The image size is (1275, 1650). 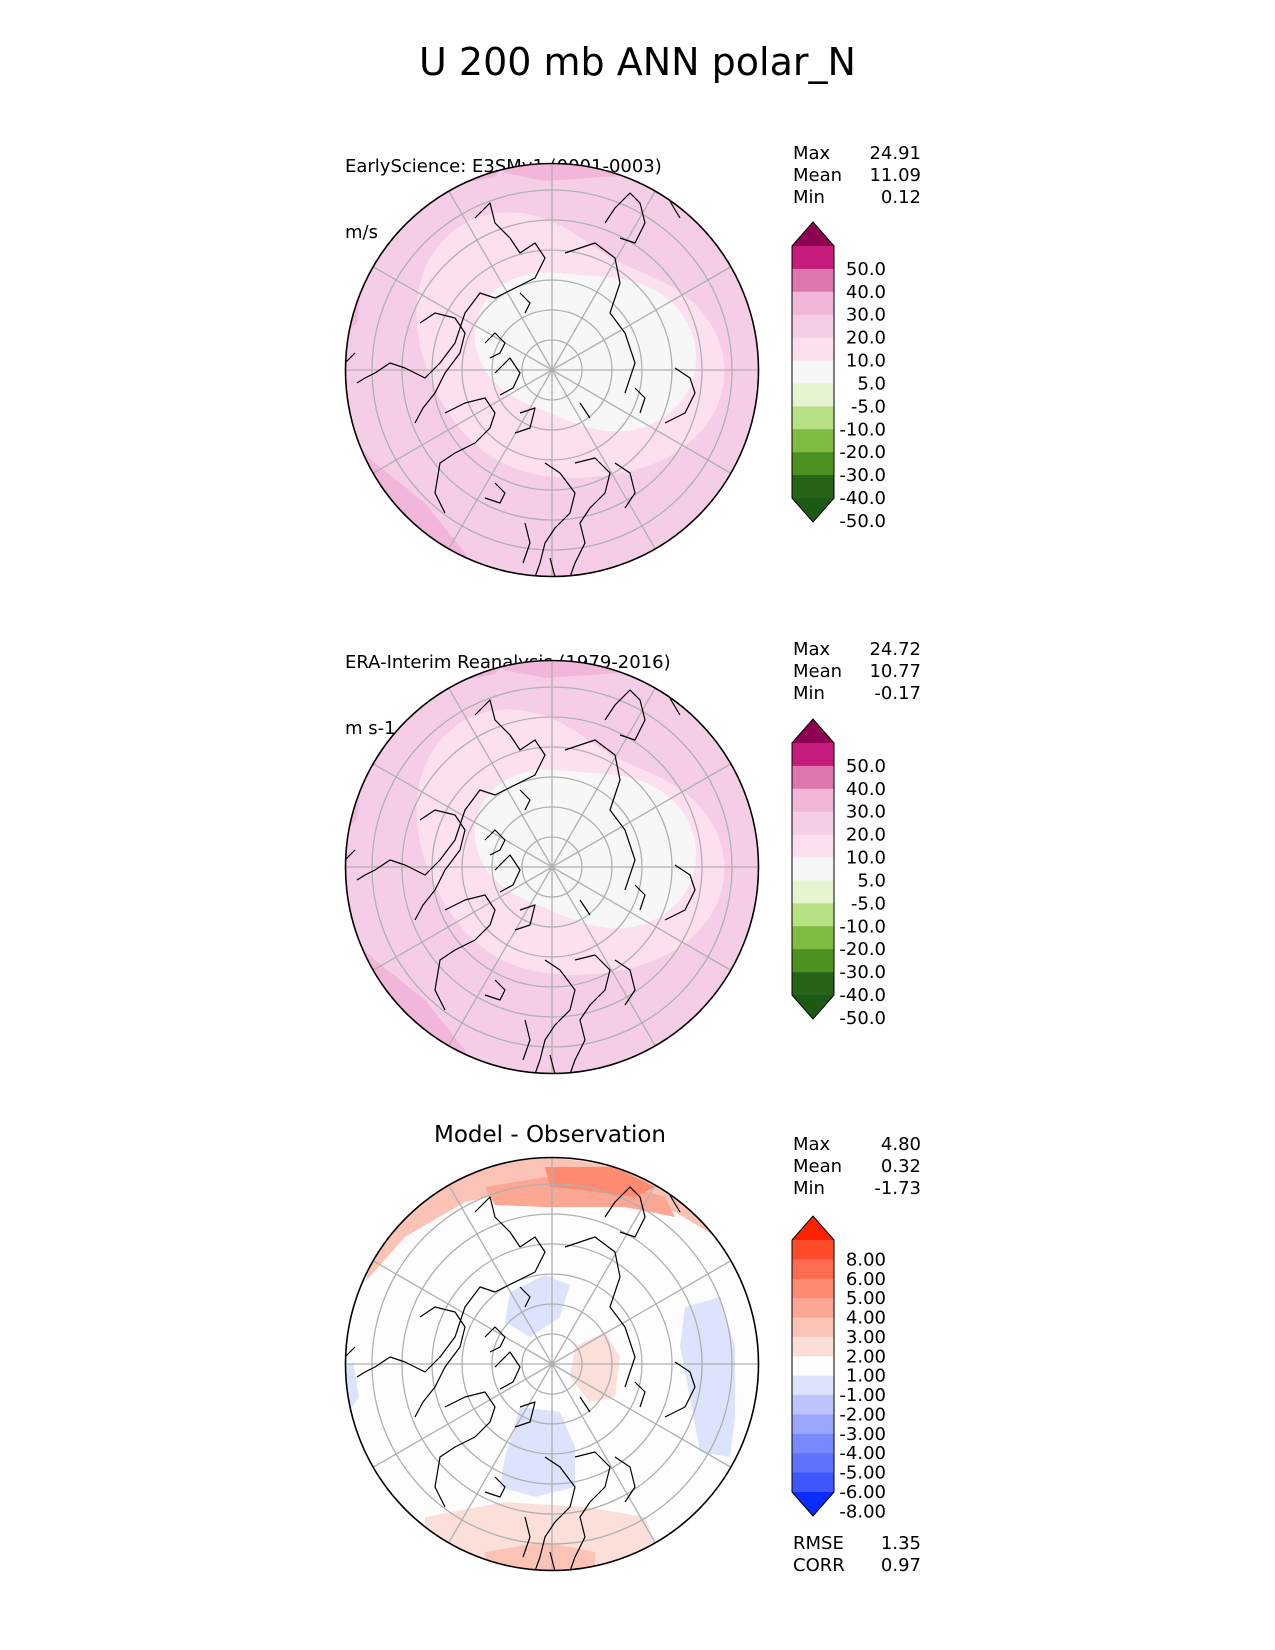 I want to click on colorbar-2-tick-label: -4.00, so click(x=862, y=1453).